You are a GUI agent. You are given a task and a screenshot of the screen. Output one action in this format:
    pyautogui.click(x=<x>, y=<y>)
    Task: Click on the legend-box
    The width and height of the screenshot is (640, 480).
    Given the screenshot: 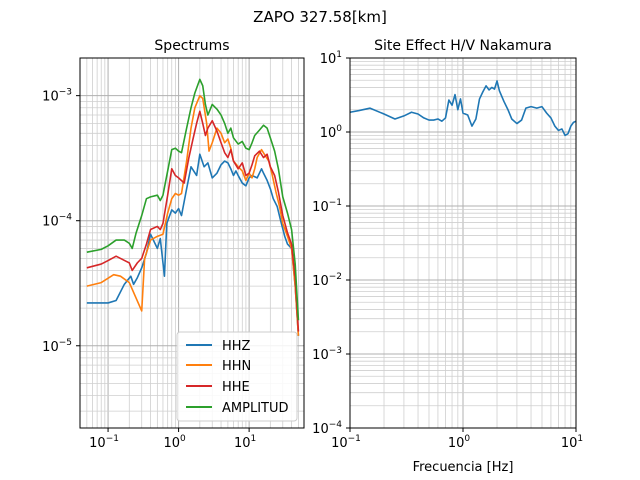 What is the action you would take?
    pyautogui.click(x=237, y=376)
    